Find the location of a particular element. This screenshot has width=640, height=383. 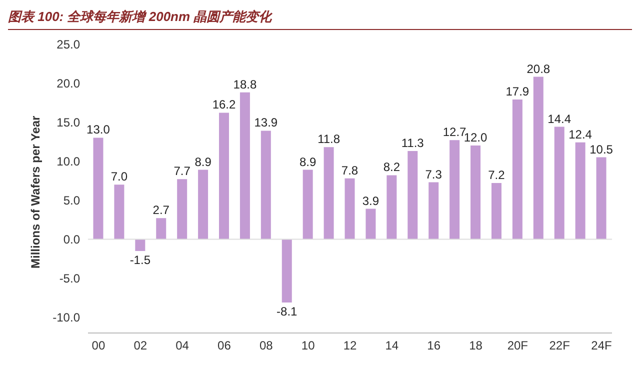

y-tick-label: 15.0 is located at coordinates (68, 122).